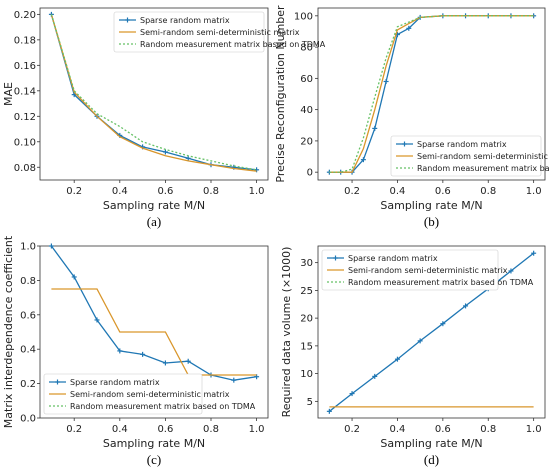 Image resolution: width=550 pixels, height=475 pixels. What do you see at coordinates (8, 331) in the screenshot?
I see `y-axis-label: Matrix interdependence coefficient` at bounding box center [8, 331].